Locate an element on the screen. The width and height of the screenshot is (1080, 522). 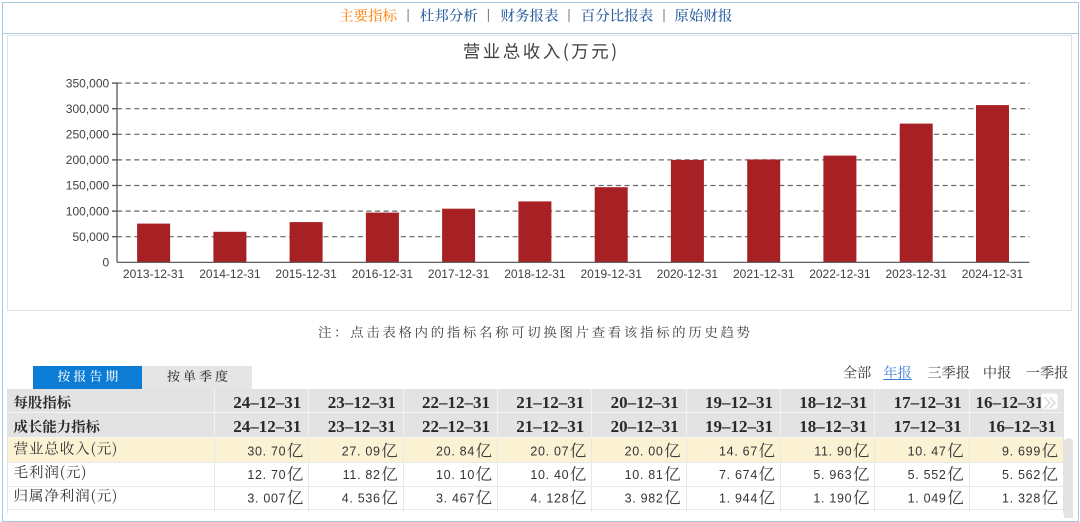
svg-text: 30. 70 is located at coordinates (266, 451).